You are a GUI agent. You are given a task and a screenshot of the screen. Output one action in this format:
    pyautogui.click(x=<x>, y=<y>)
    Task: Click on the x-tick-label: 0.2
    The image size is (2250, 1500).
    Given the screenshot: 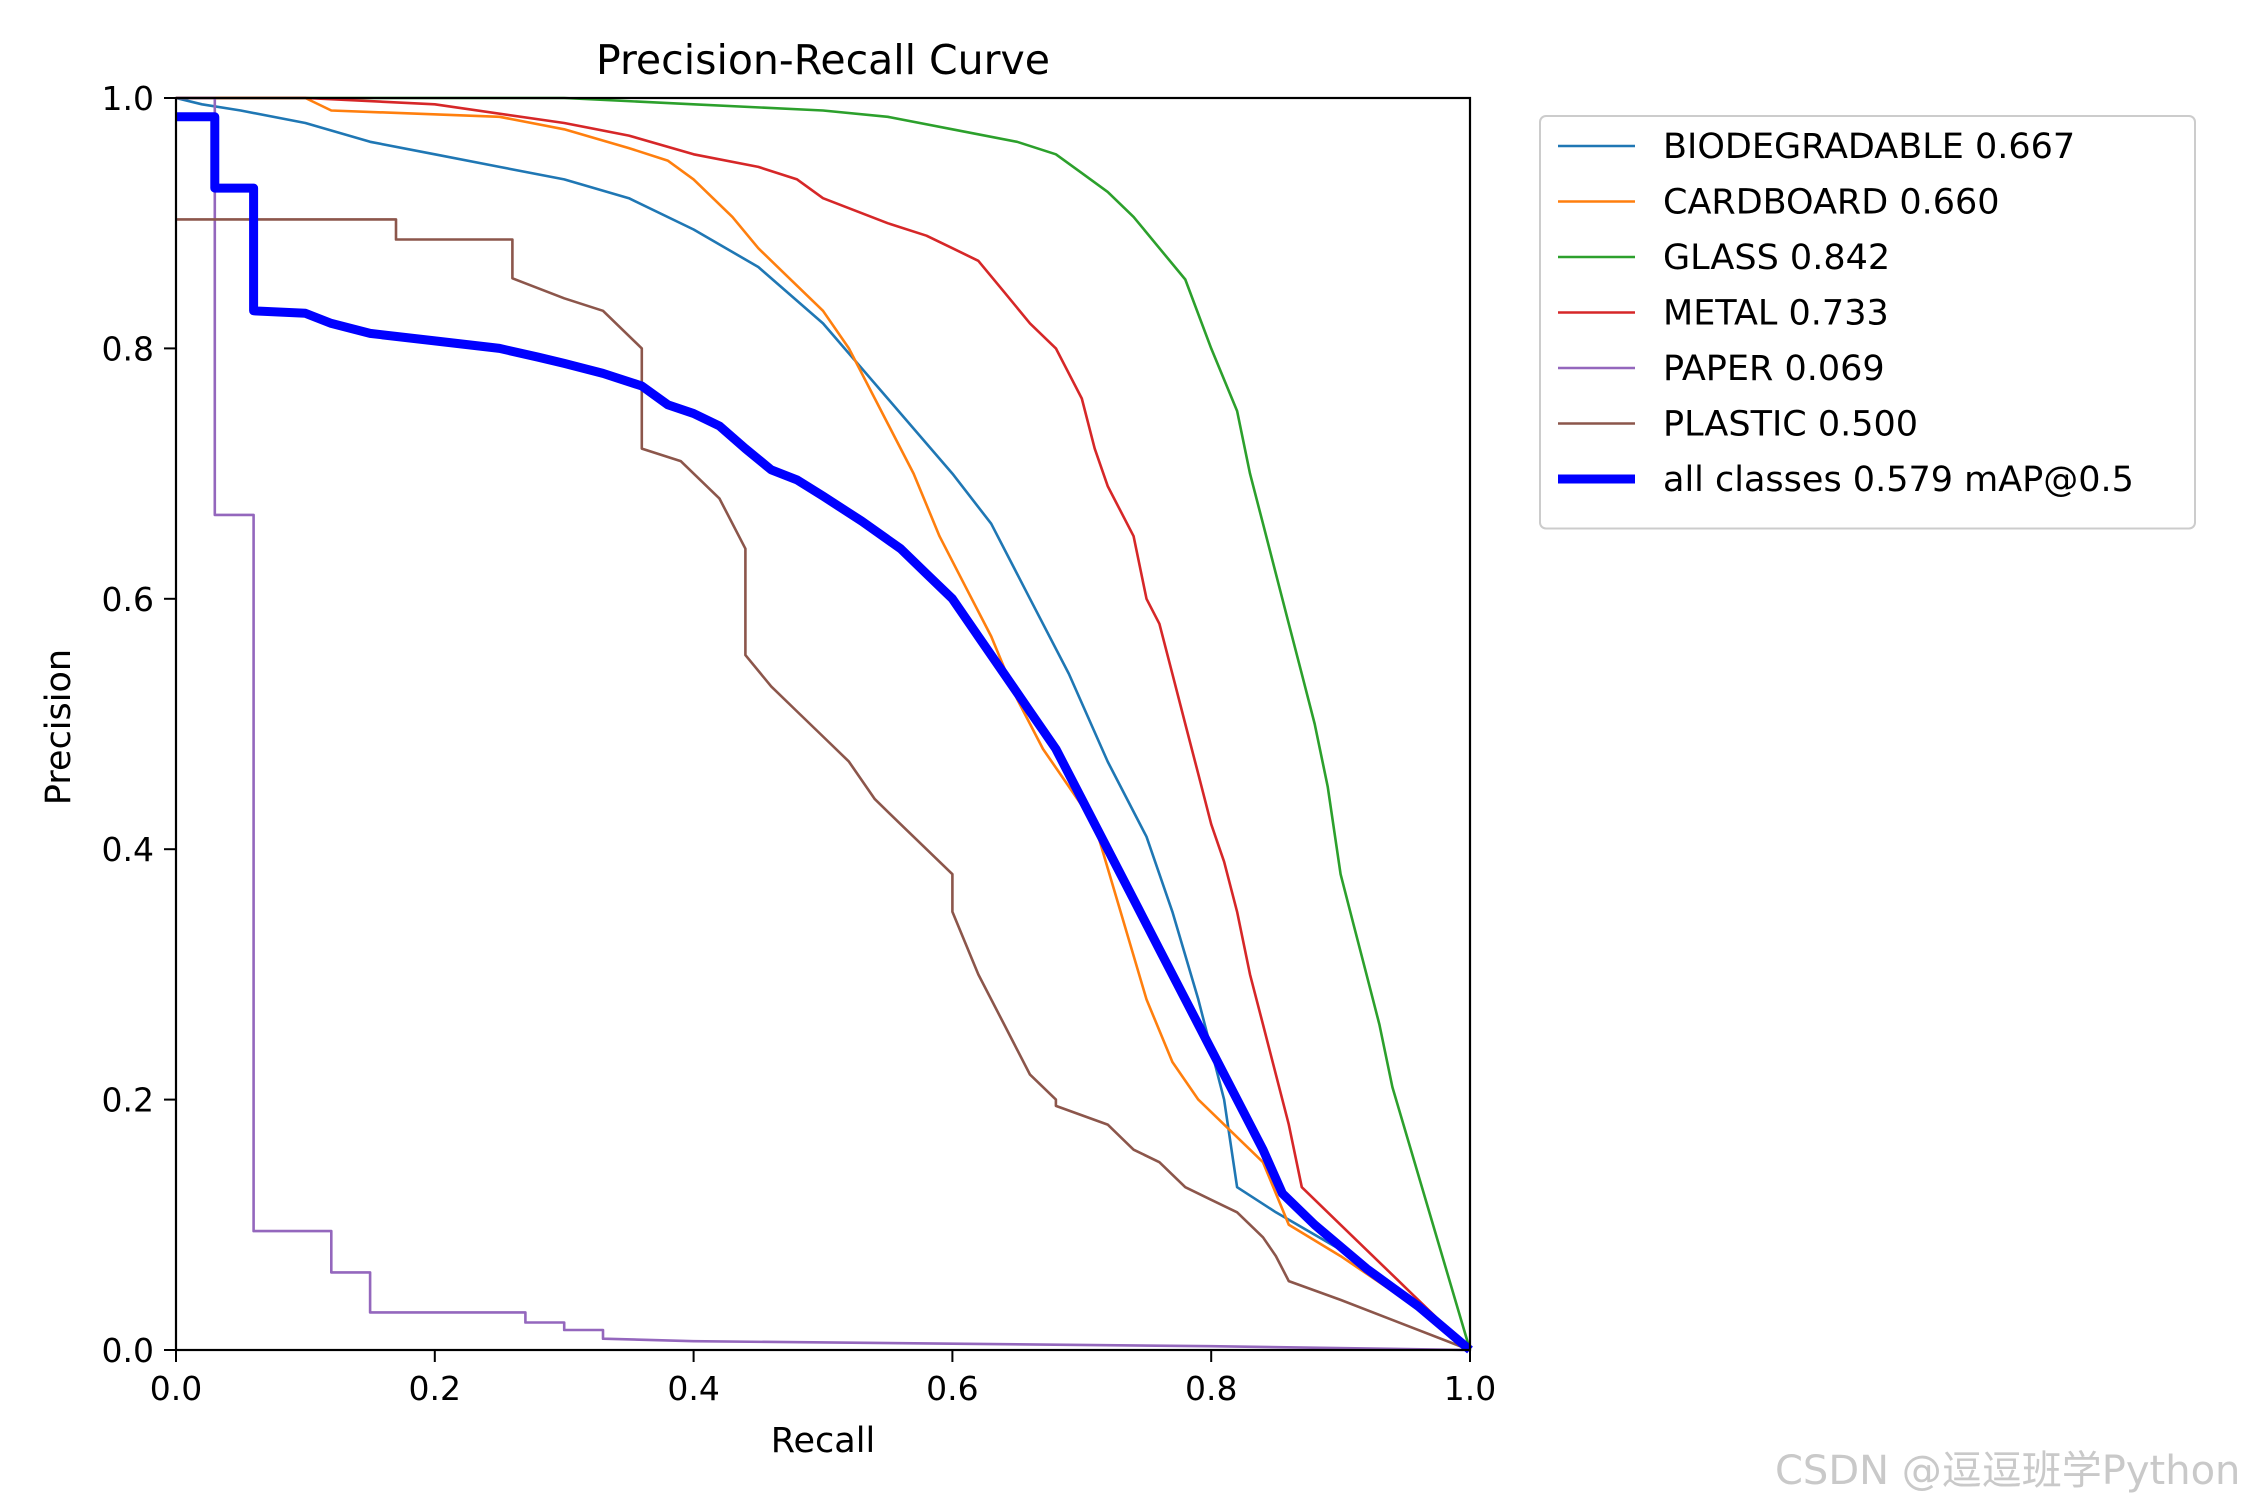 What is the action you would take?
    pyautogui.click(x=435, y=1388)
    